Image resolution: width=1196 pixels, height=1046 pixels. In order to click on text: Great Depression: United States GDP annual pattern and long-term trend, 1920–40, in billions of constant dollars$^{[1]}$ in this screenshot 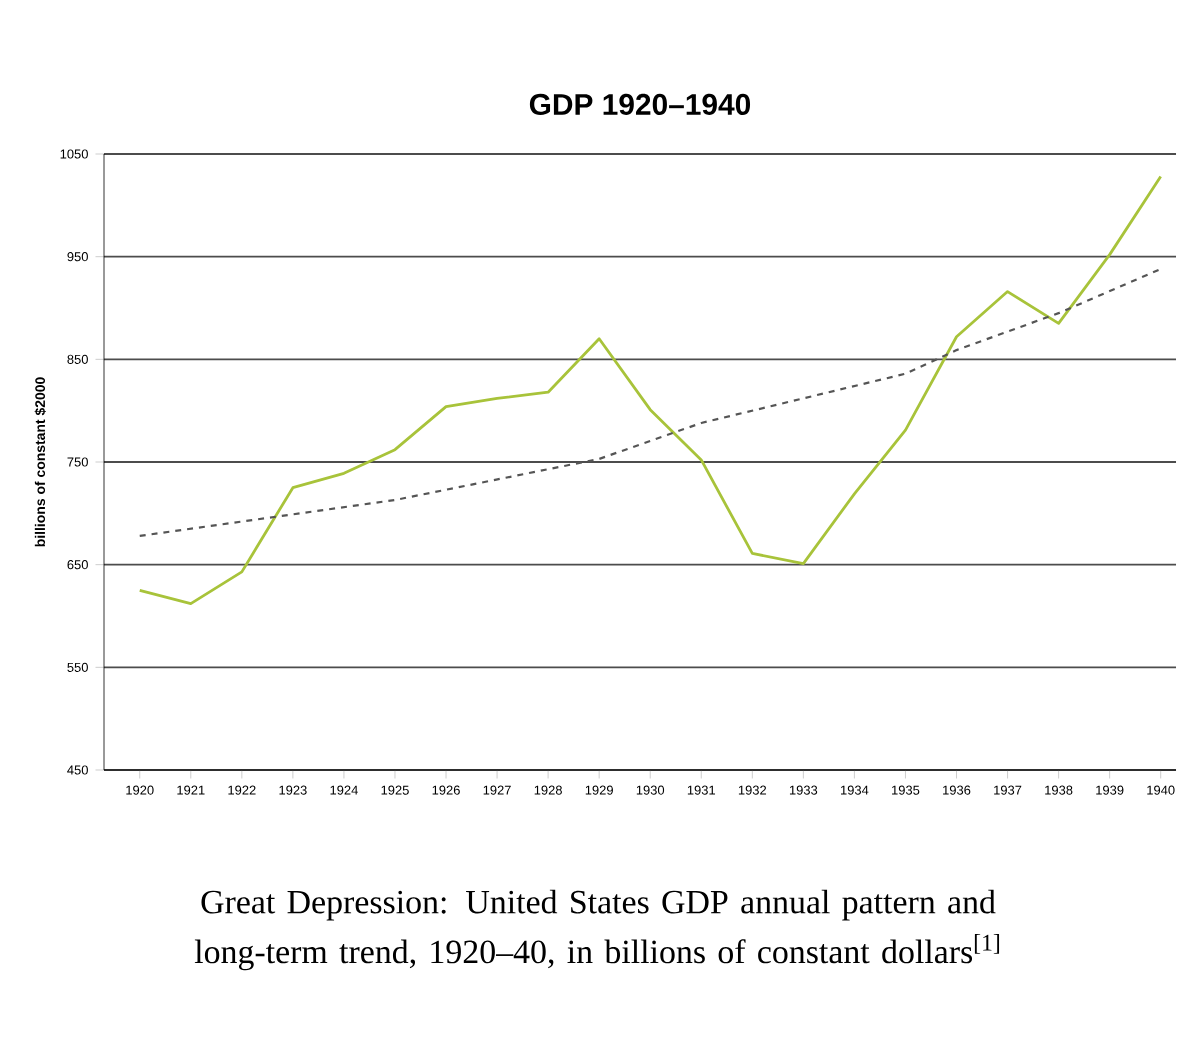, I will do `click(597, 930)`.